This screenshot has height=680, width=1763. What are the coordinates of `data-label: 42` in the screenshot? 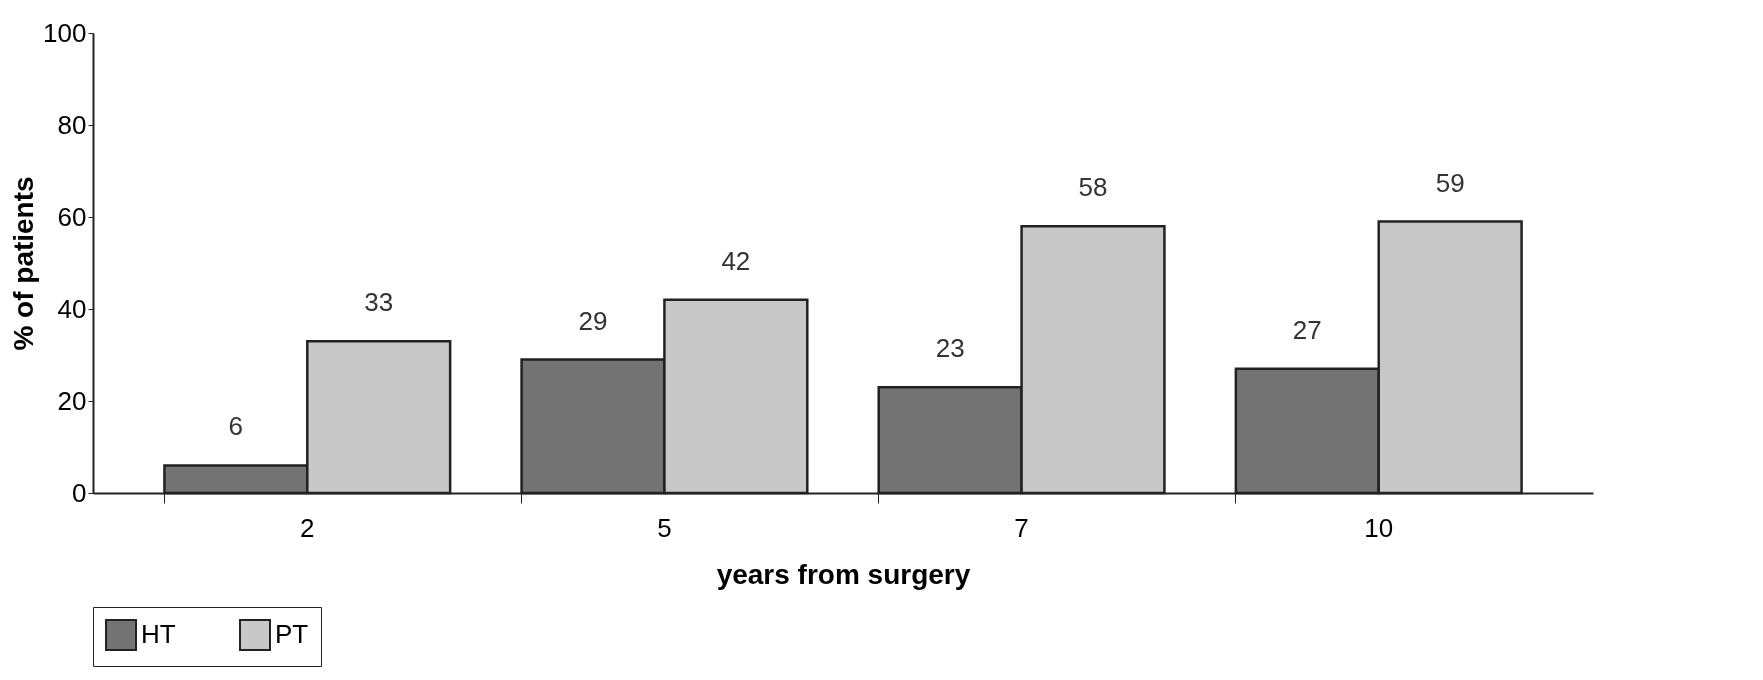 It's located at (736, 260).